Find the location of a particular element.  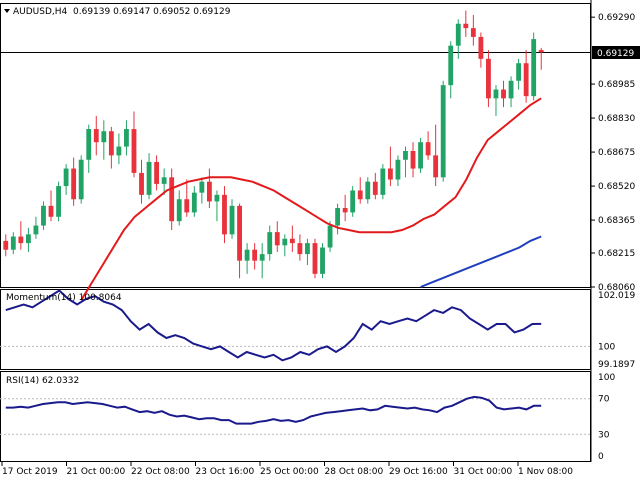

symbol-label: AUDUSD,H4 is located at coordinates (40, 12).